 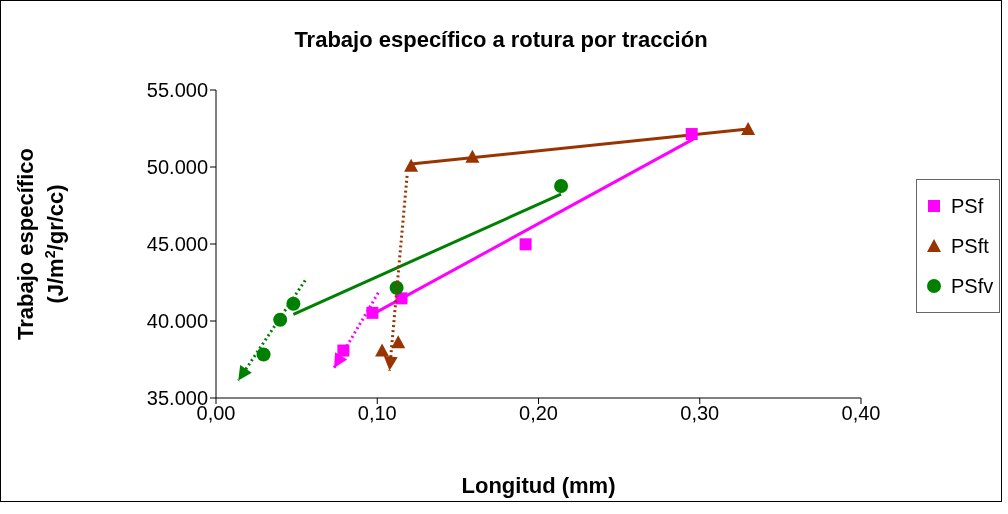 I want to click on y-tick-label: 55.000, so click(x=177, y=90).